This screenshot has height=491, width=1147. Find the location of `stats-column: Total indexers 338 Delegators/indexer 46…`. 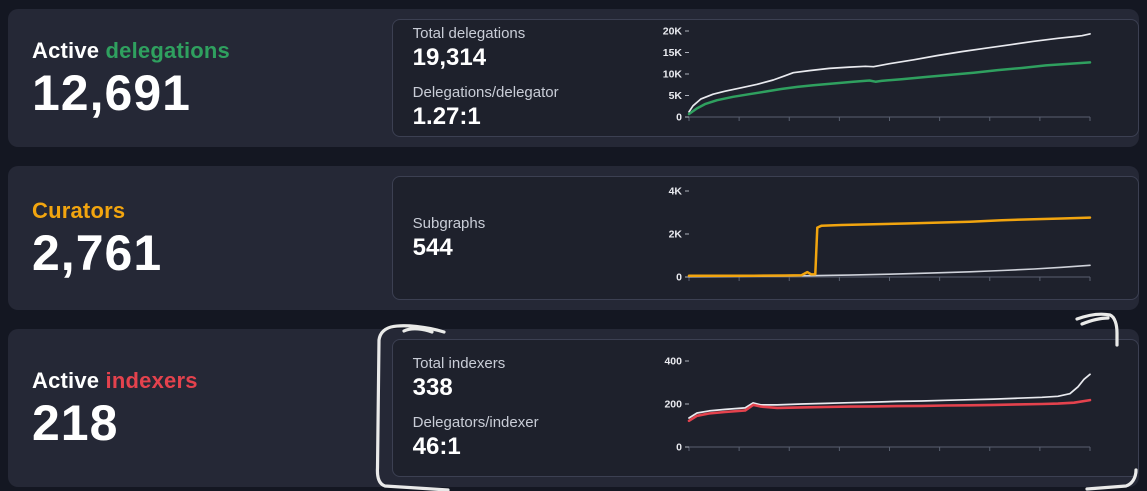

stats-column: Total indexers 338 Delegators/indexer 46… is located at coordinates (533, 408).